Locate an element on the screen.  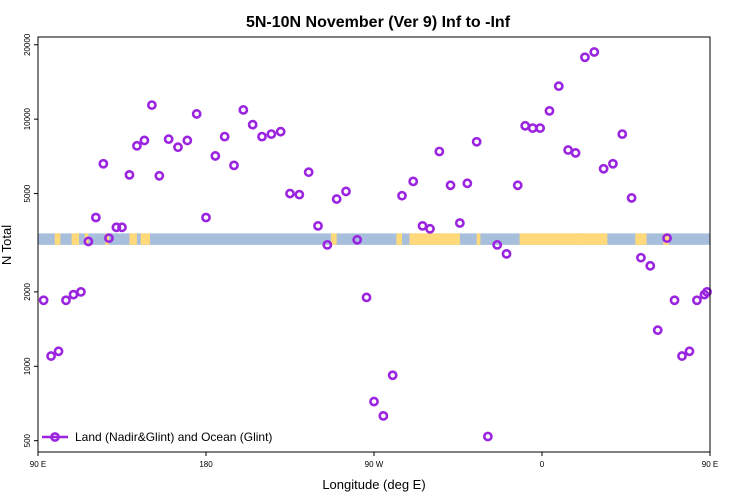
y-tick-label: 500 is located at coordinates (27, 440).